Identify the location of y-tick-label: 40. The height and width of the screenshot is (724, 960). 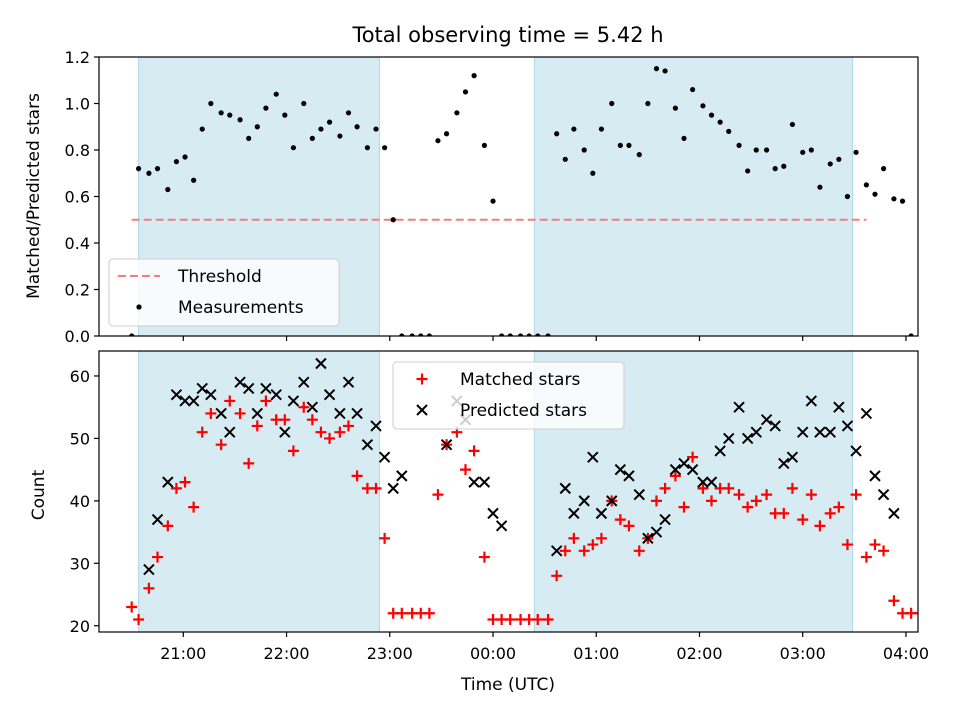
(80, 501).